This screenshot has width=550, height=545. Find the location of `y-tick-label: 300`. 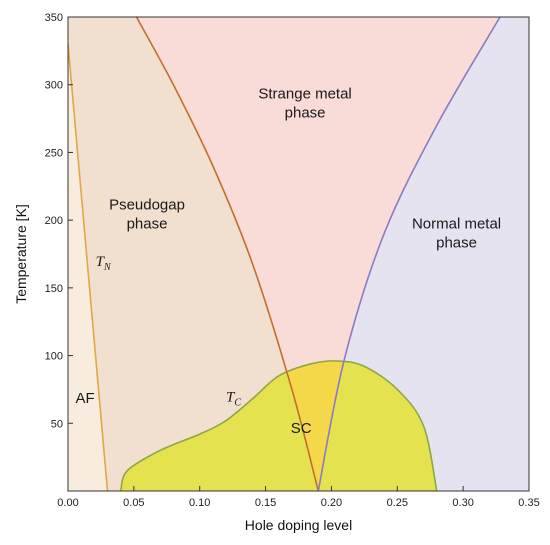

y-tick-label: 300 is located at coordinates (54, 86).